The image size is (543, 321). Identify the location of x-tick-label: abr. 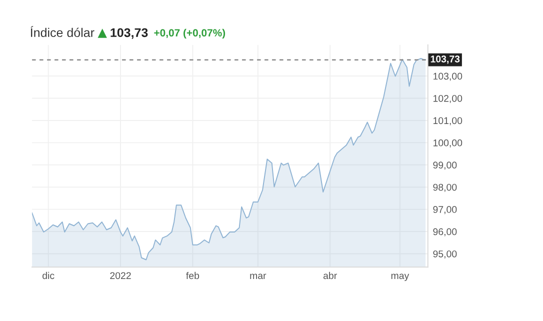
(330, 276).